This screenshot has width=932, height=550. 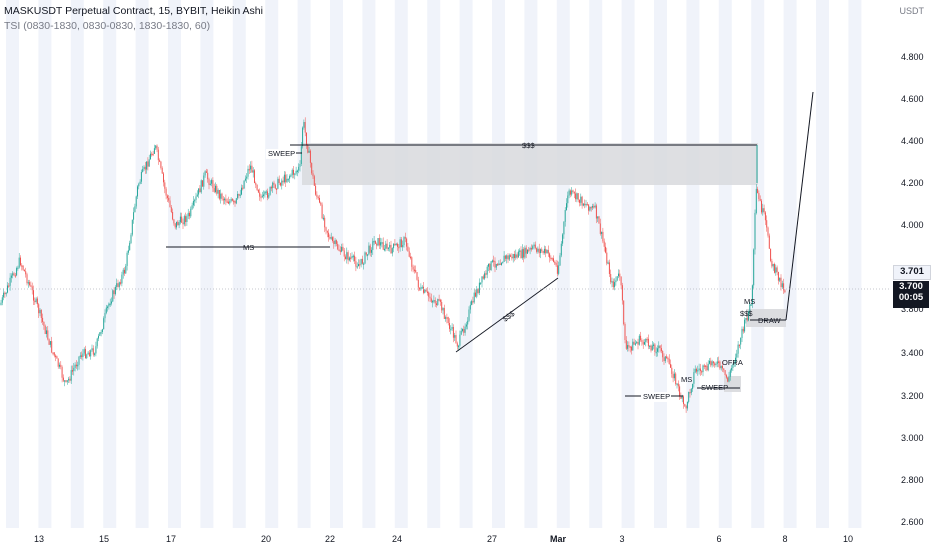 What do you see at coordinates (770, 320) in the screenshot?
I see `draw-label: DRAW` at bounding box center [770, 320].